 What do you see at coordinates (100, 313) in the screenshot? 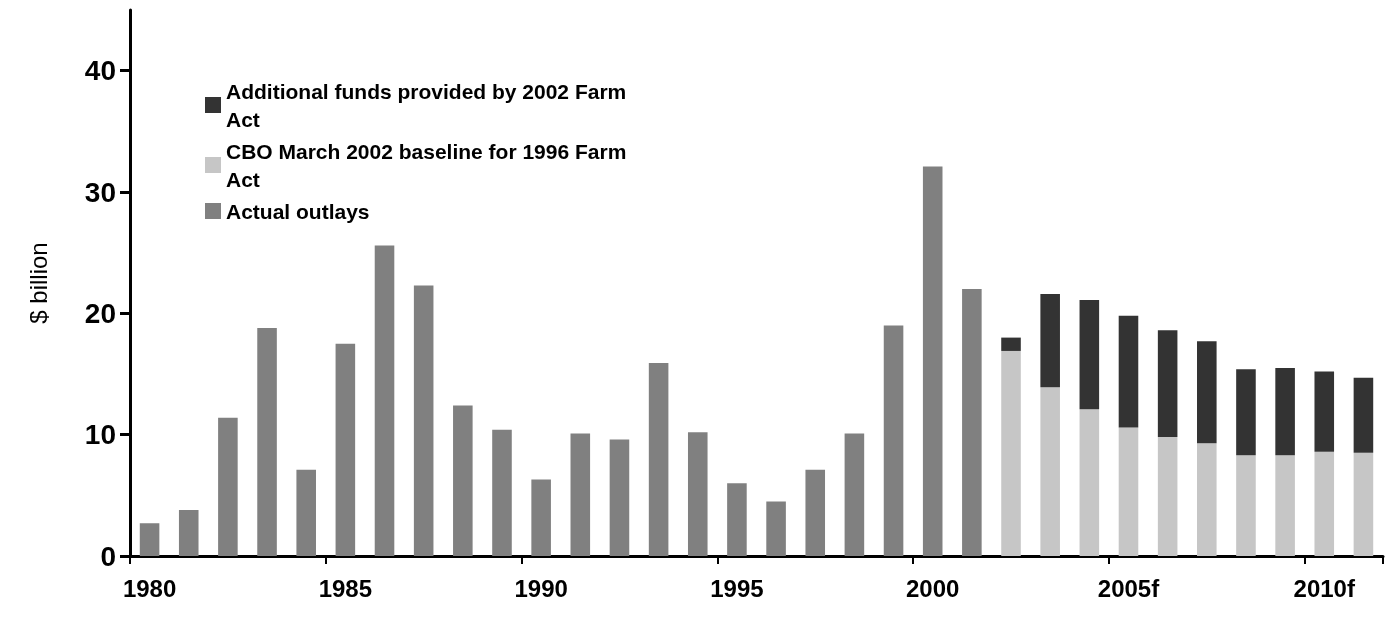
I see `y-tick-label: 20` at bounding box center [100, 313].